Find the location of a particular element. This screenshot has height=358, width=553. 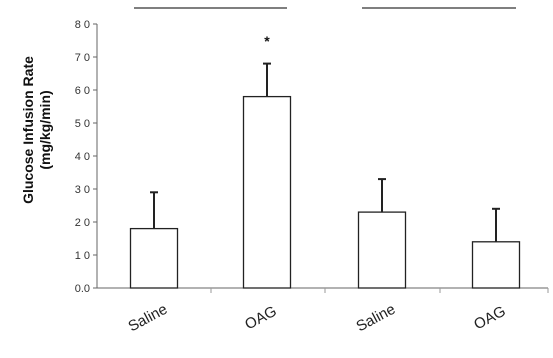

significance-marker: * is located at coordinates (267, 41).